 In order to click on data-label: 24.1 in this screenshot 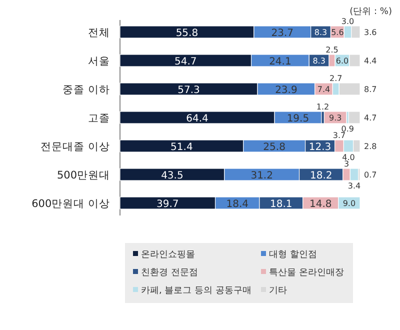, I will do `click(280, 62)`.